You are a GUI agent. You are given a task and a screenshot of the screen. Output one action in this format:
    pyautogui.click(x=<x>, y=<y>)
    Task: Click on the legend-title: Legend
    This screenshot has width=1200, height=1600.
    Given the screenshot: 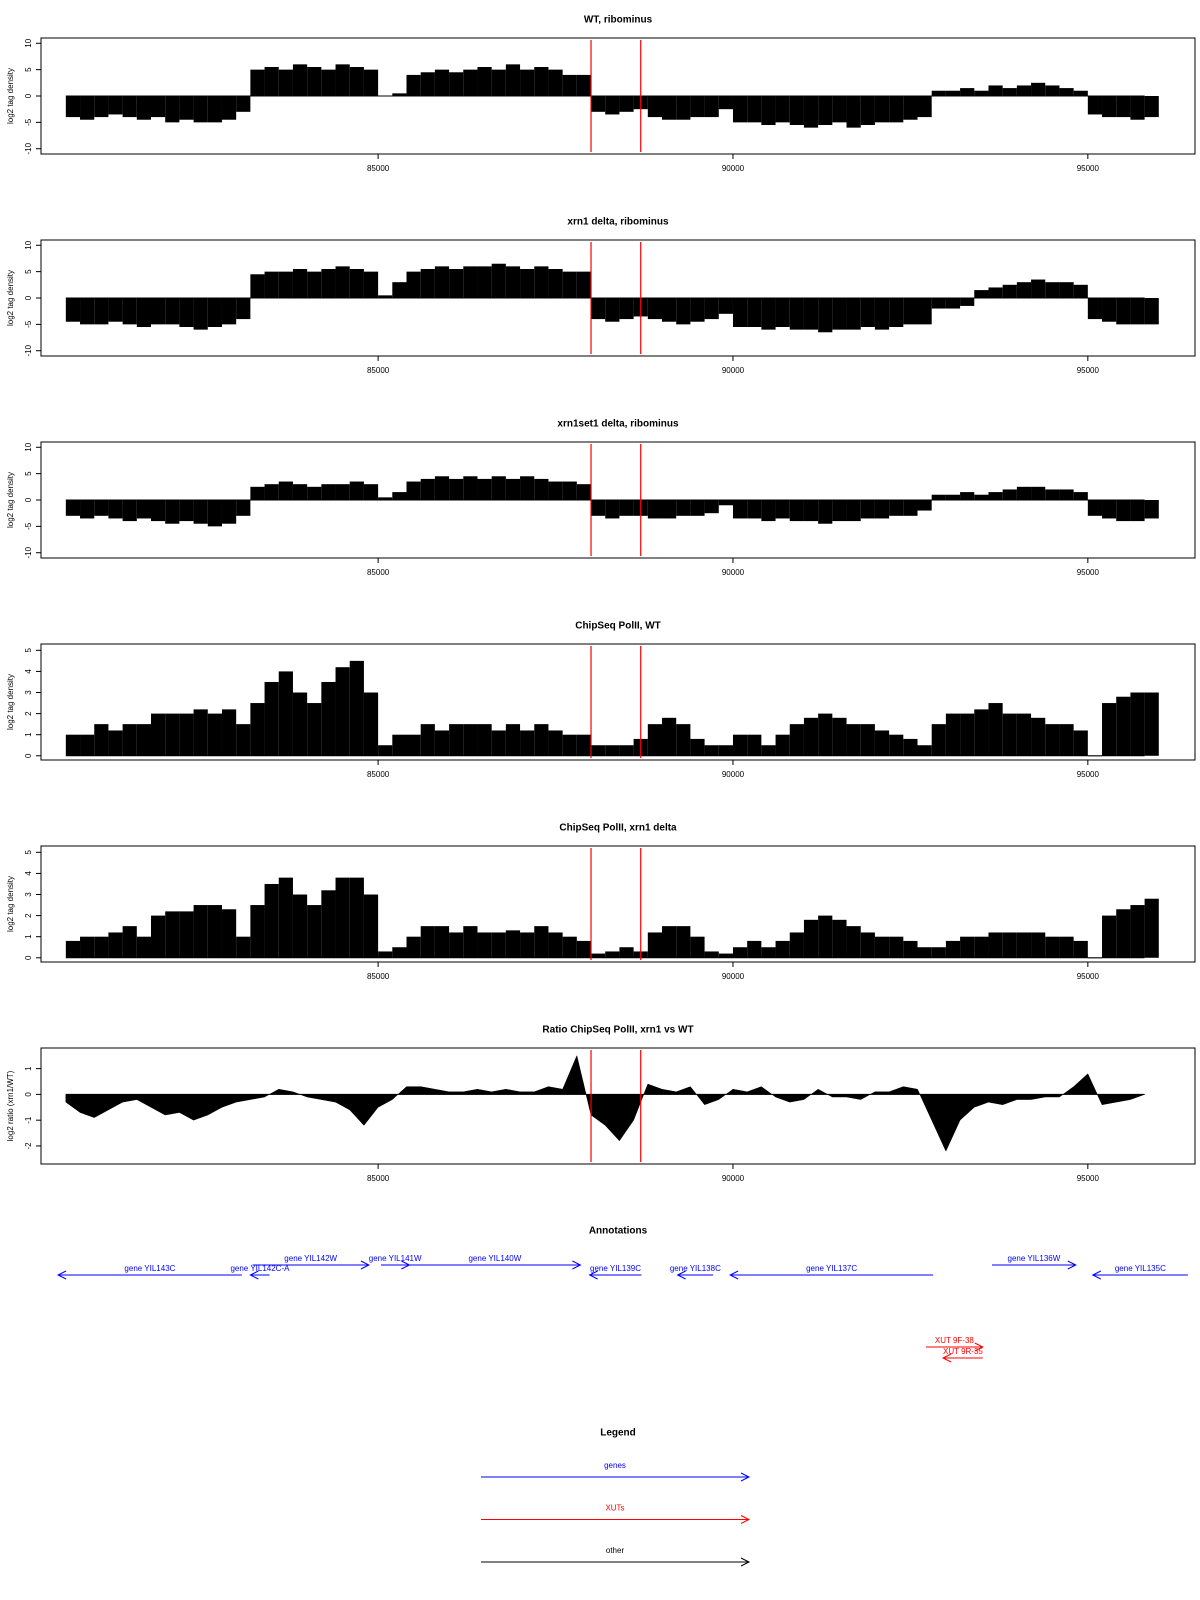 What is the action you would take?
    pyautogui.click(x=618, y=1433)
    